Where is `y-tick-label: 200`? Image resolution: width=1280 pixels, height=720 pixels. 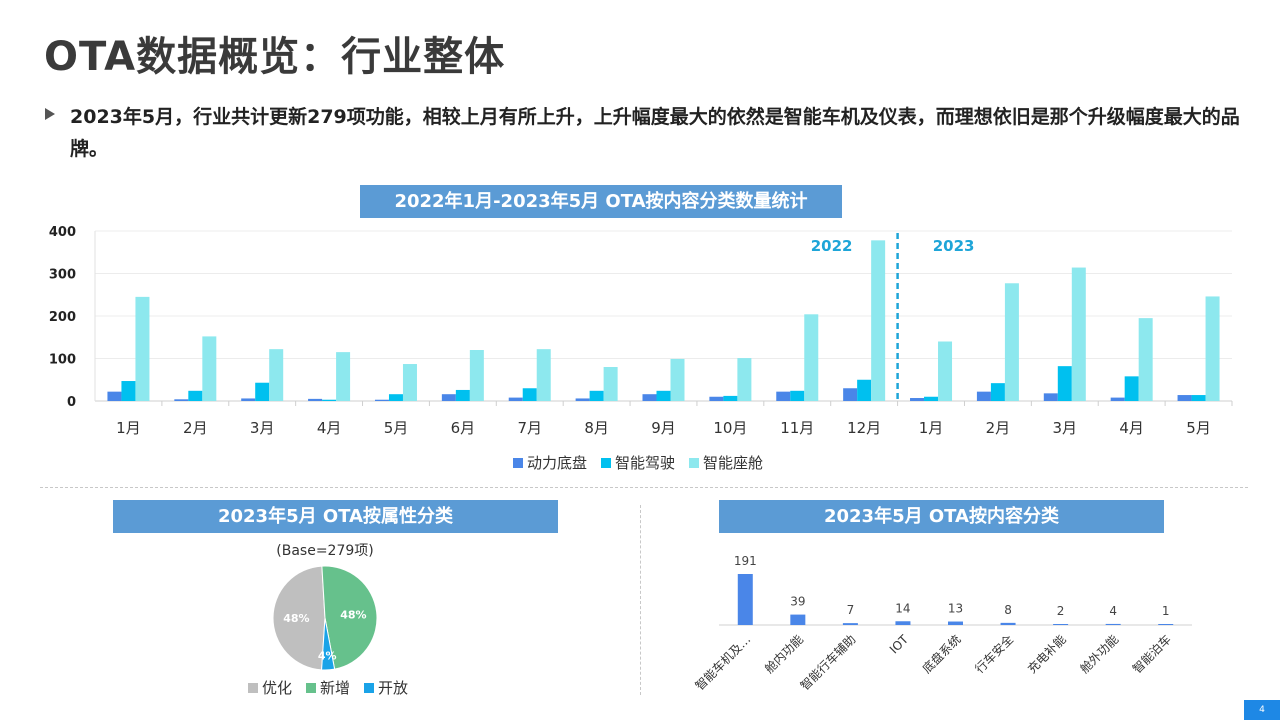 y-tick-label: 200 is located at coordinates (62, 317).